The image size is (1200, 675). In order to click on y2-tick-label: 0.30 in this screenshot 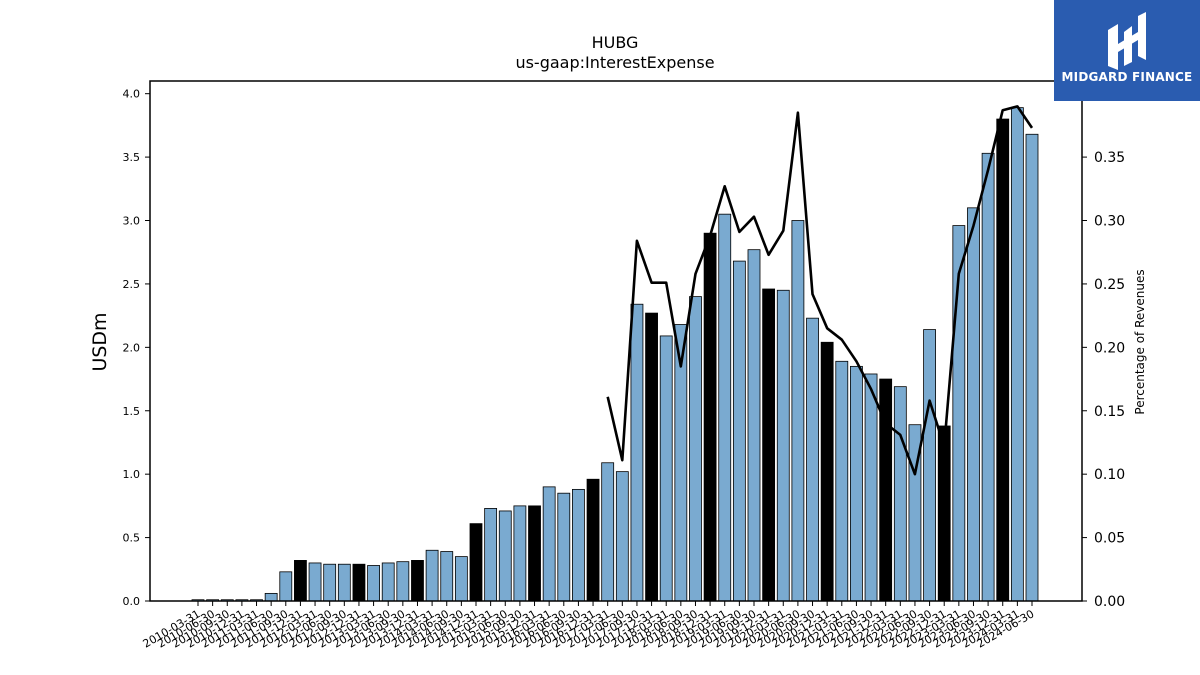, I will do `click(1109, 222)`.